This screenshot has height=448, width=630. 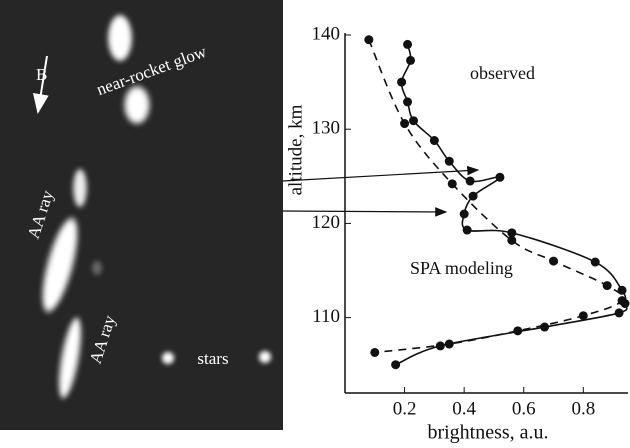 I want to click on x-tick-label: 0.8, so click(x=583, y=408).